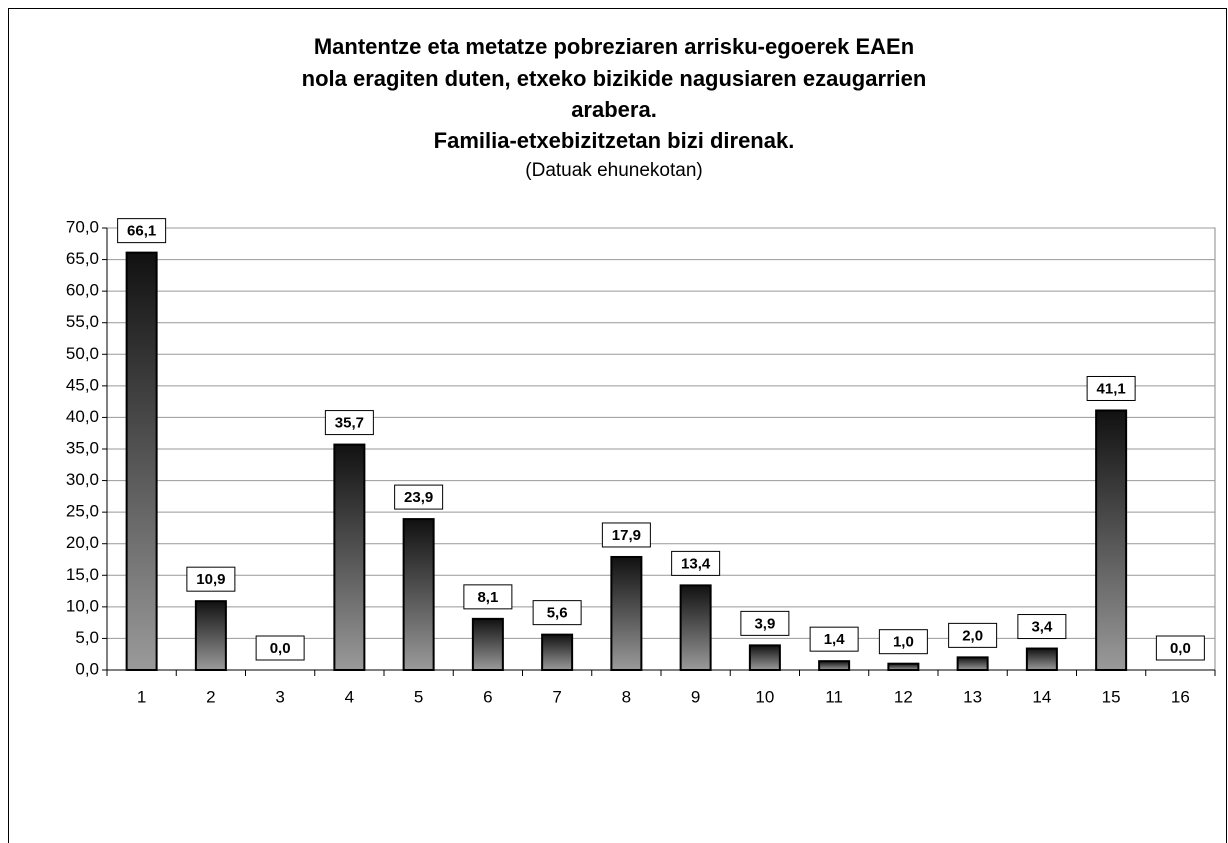 Image resolution: width=1228 pixels, height=843 pixels. I want to click on chart-title: Familia-etxebizitzetan bizi direnak., so click(614, 140).